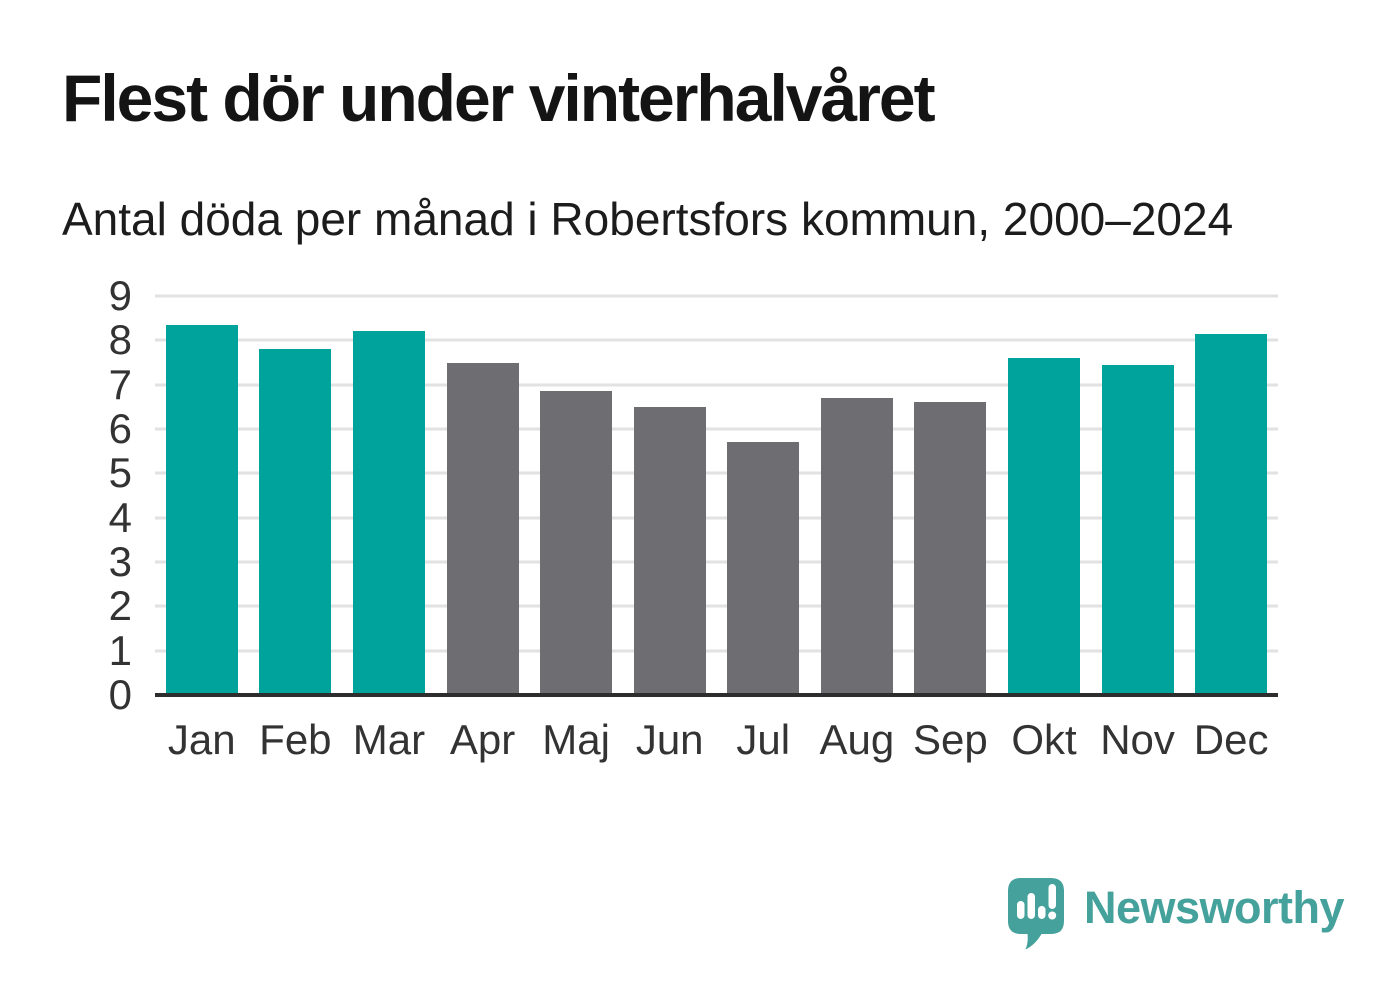 This screenshot has height=999, width=1382. What do you see at coordinates (295, 739) in the screenshot?
I see `x-axis-tick-label: Feb` at bounding box center [295, 739].